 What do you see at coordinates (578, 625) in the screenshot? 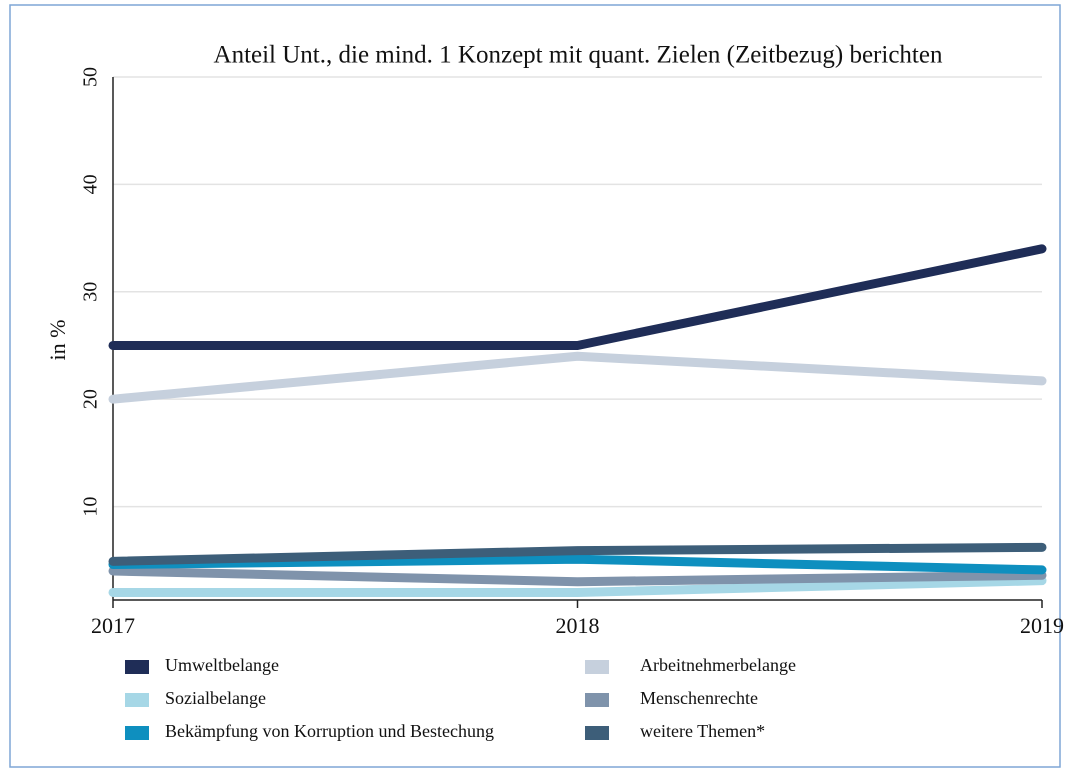
I see `x-tick-label: 2018` at bounding box center [578, 625].